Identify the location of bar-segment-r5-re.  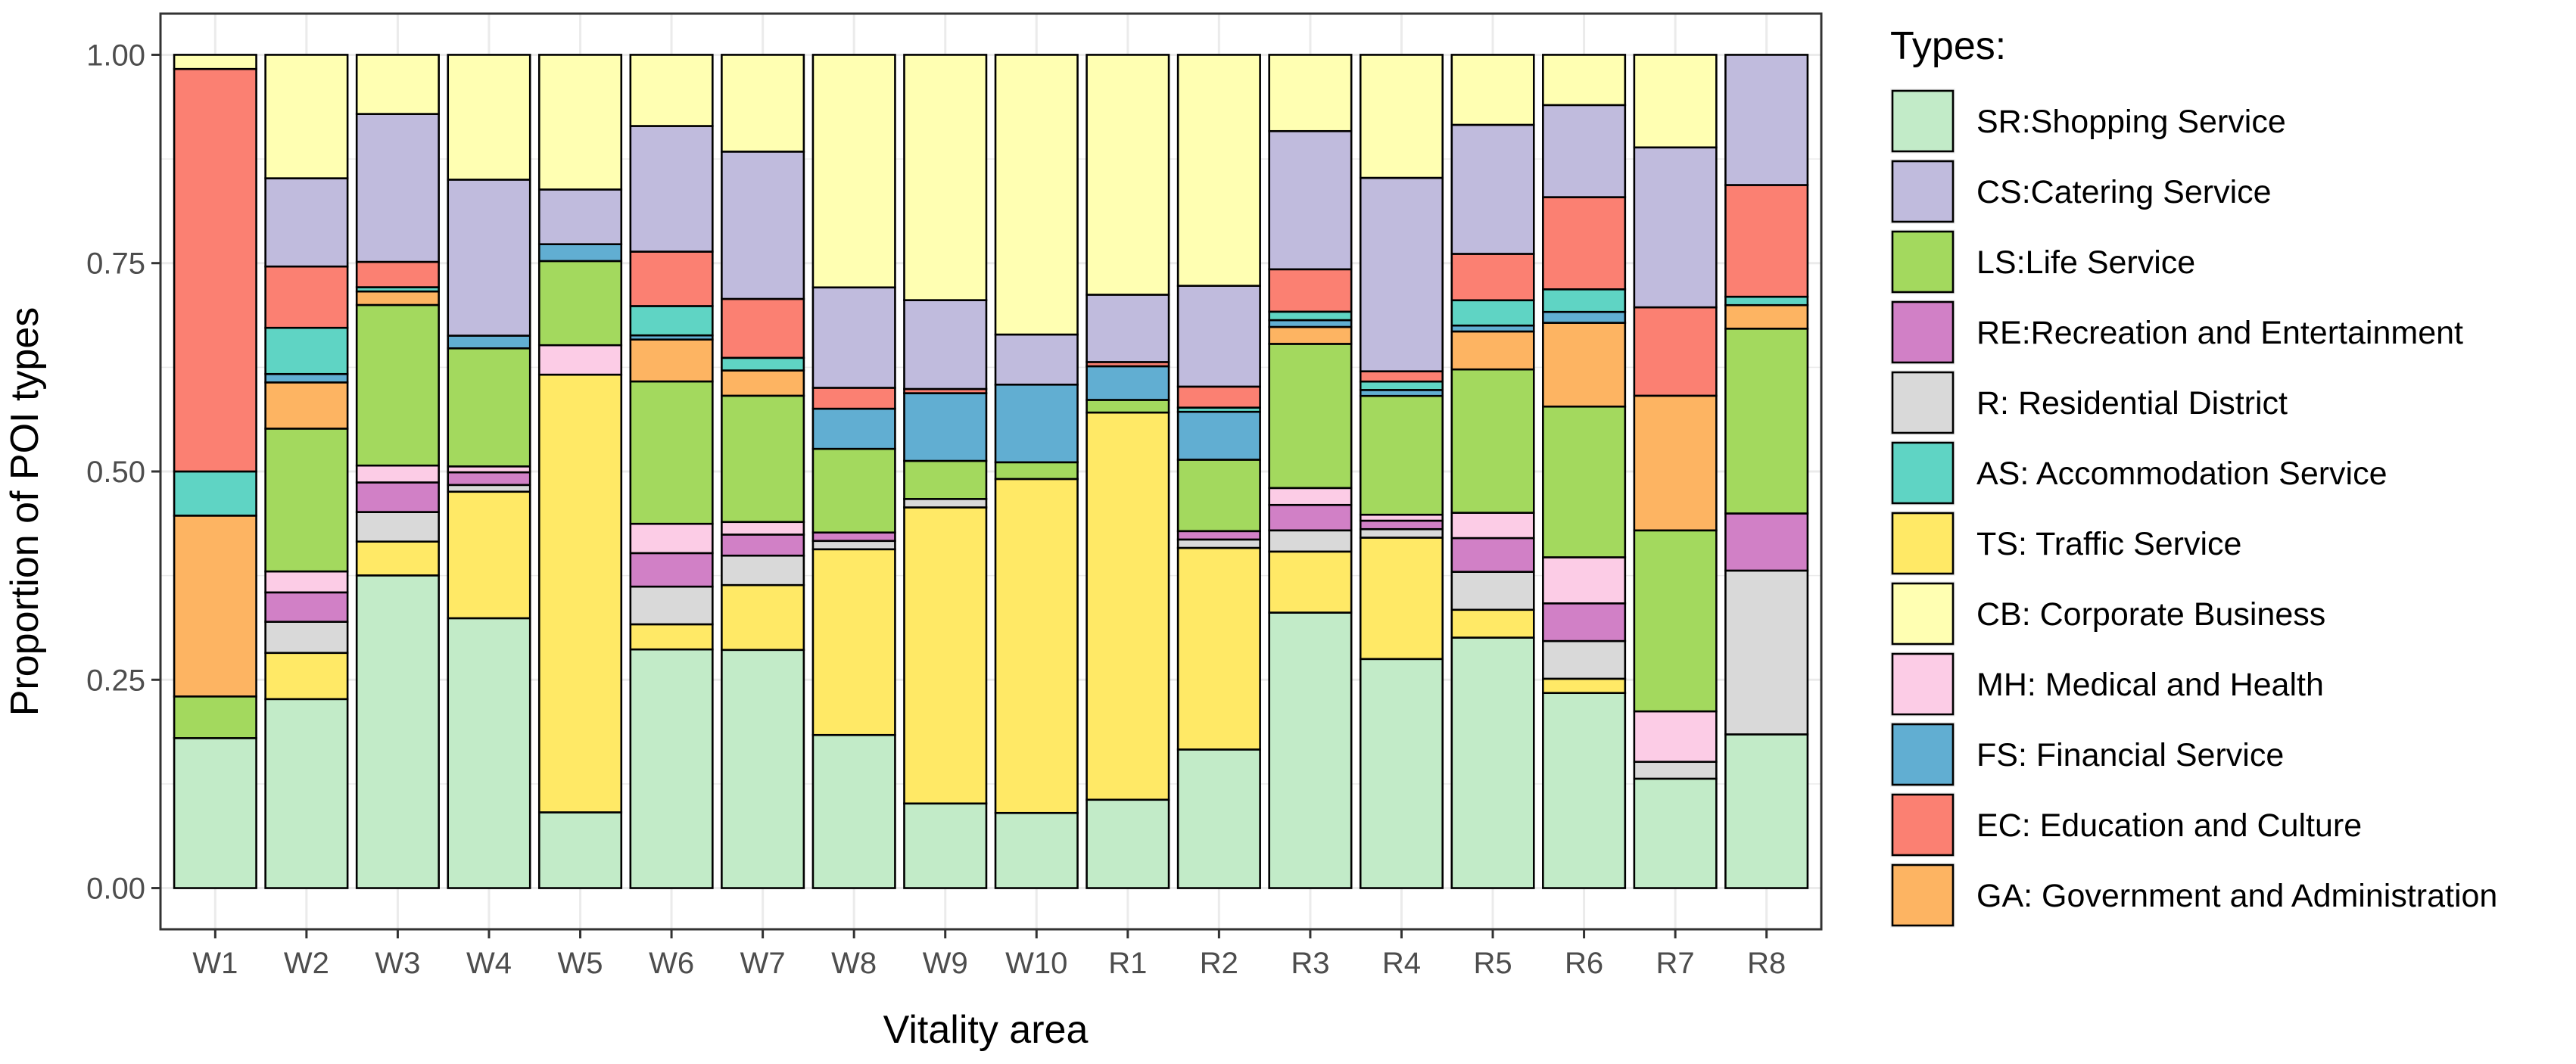
(1492, 555).